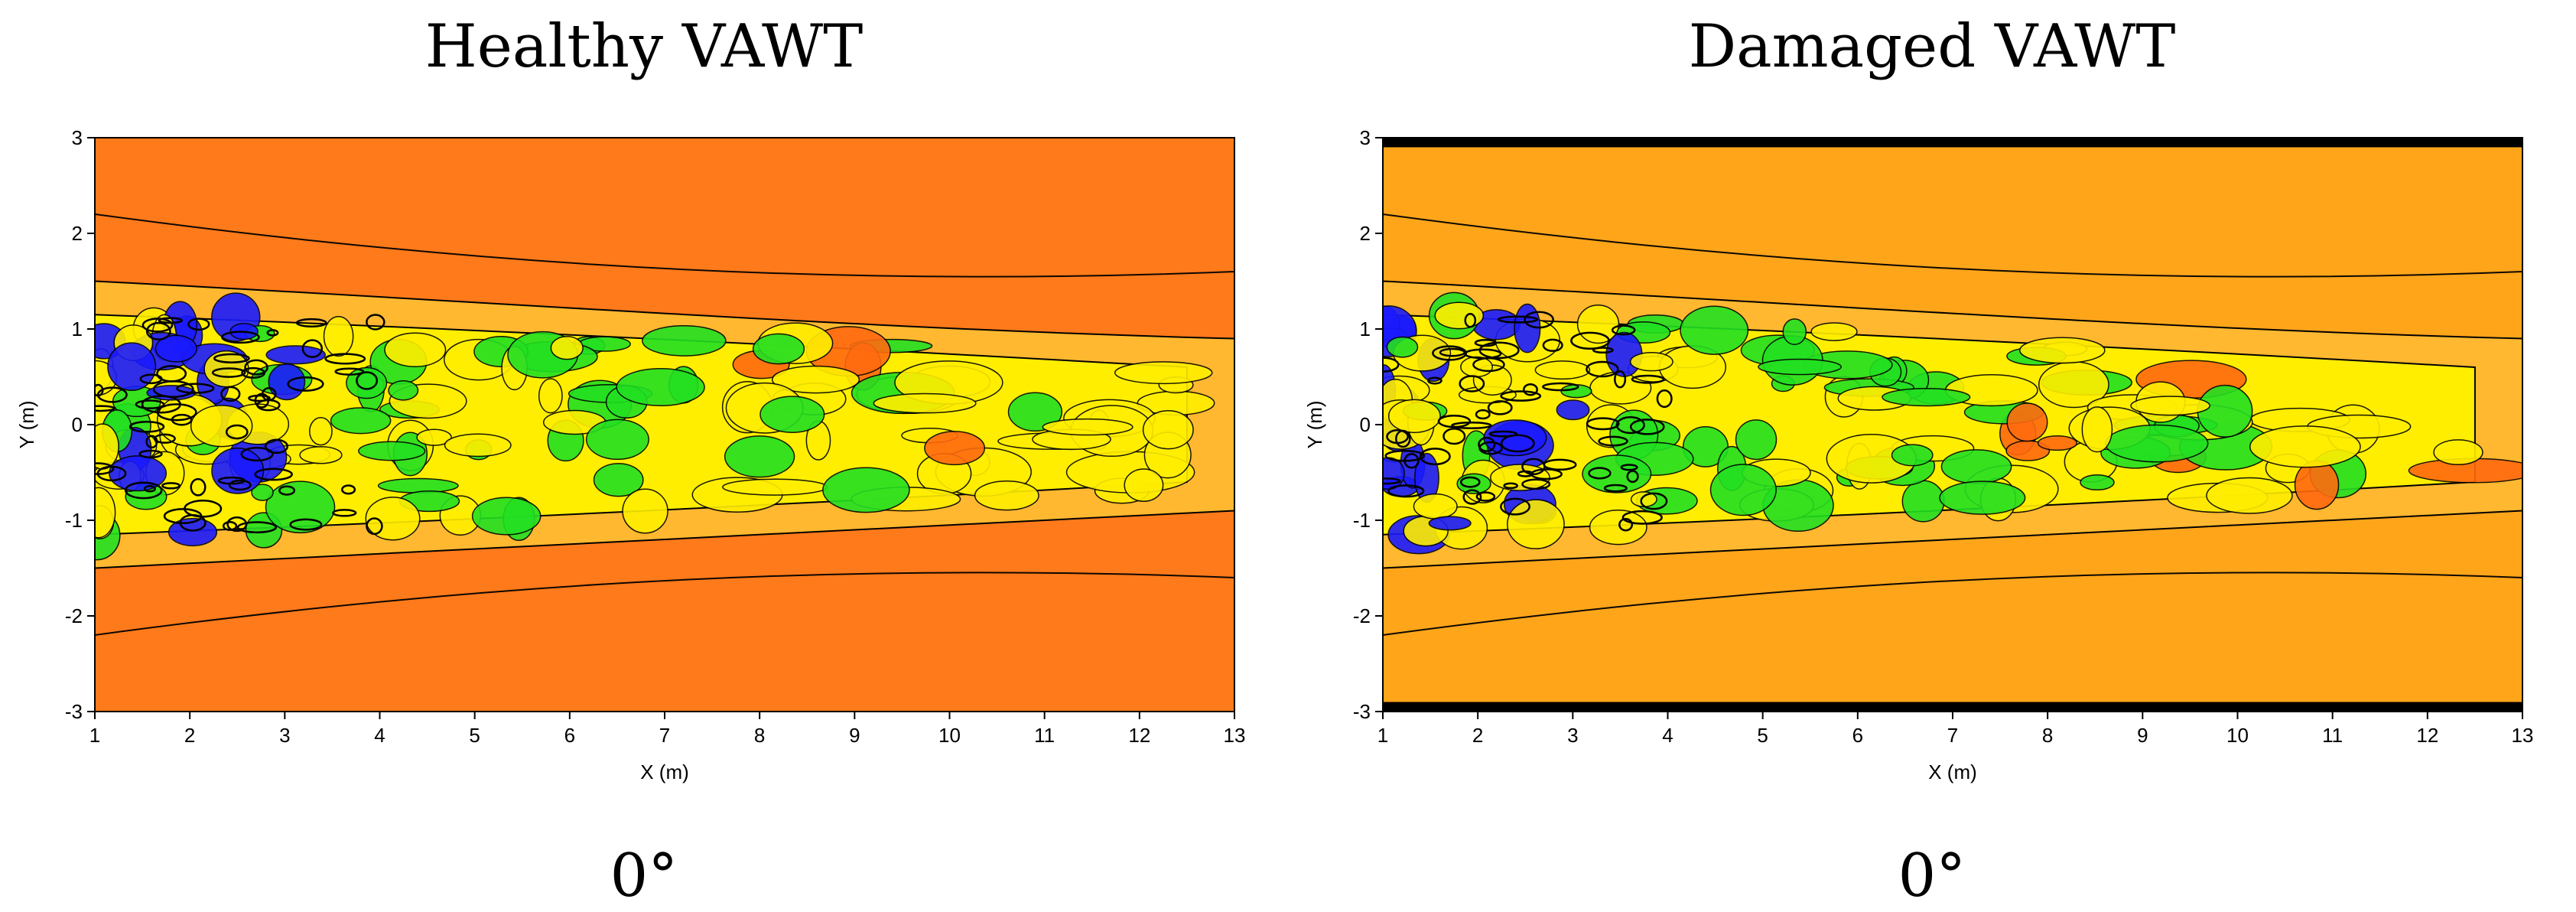  What do you see at coordinates (1362, 615) in the screenshot?
I see `y-tick-label: -2` at bounding box center [1362, 615].